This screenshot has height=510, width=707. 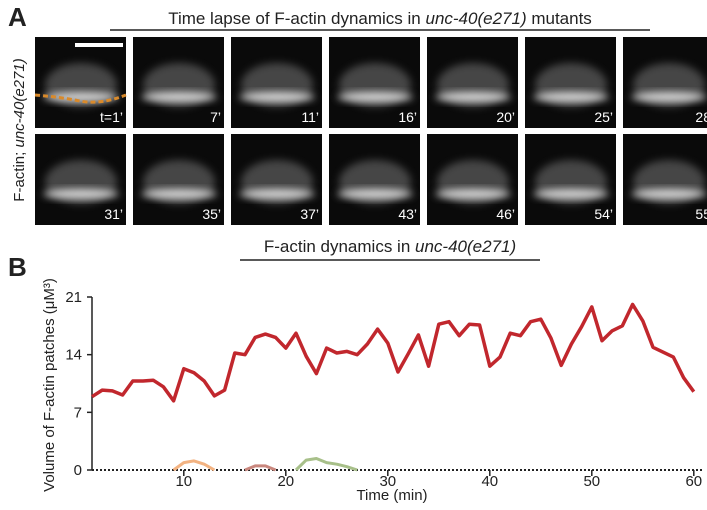 What do you see at coordinates (391, 495) in the screenshot?
I see `x-axis-label: Time (min)` at bounding box center [391, 495].